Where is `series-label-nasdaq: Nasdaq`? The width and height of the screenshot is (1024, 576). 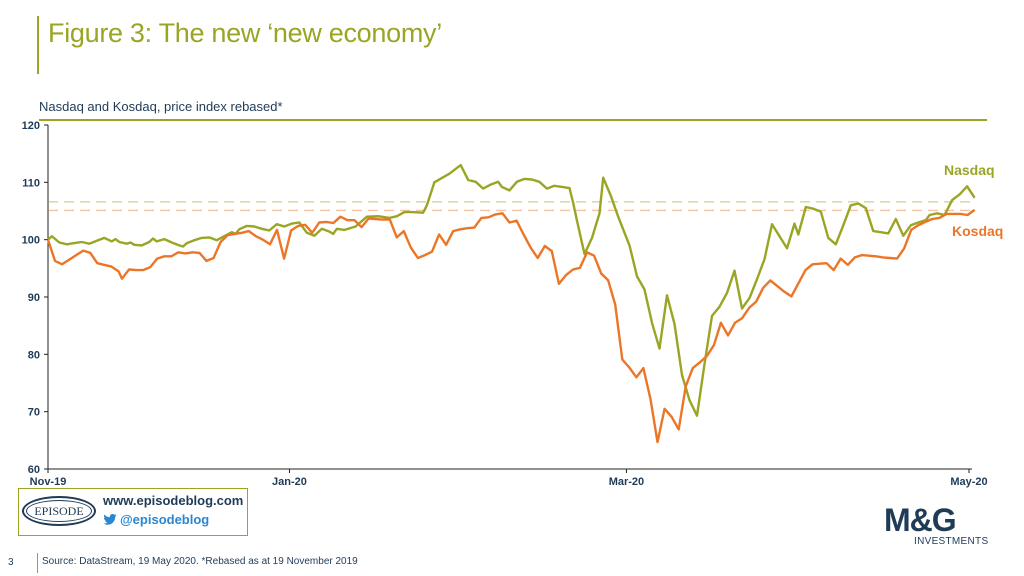
series-label-nasdaq: Nasdaq is located at coordinates (969, 169).